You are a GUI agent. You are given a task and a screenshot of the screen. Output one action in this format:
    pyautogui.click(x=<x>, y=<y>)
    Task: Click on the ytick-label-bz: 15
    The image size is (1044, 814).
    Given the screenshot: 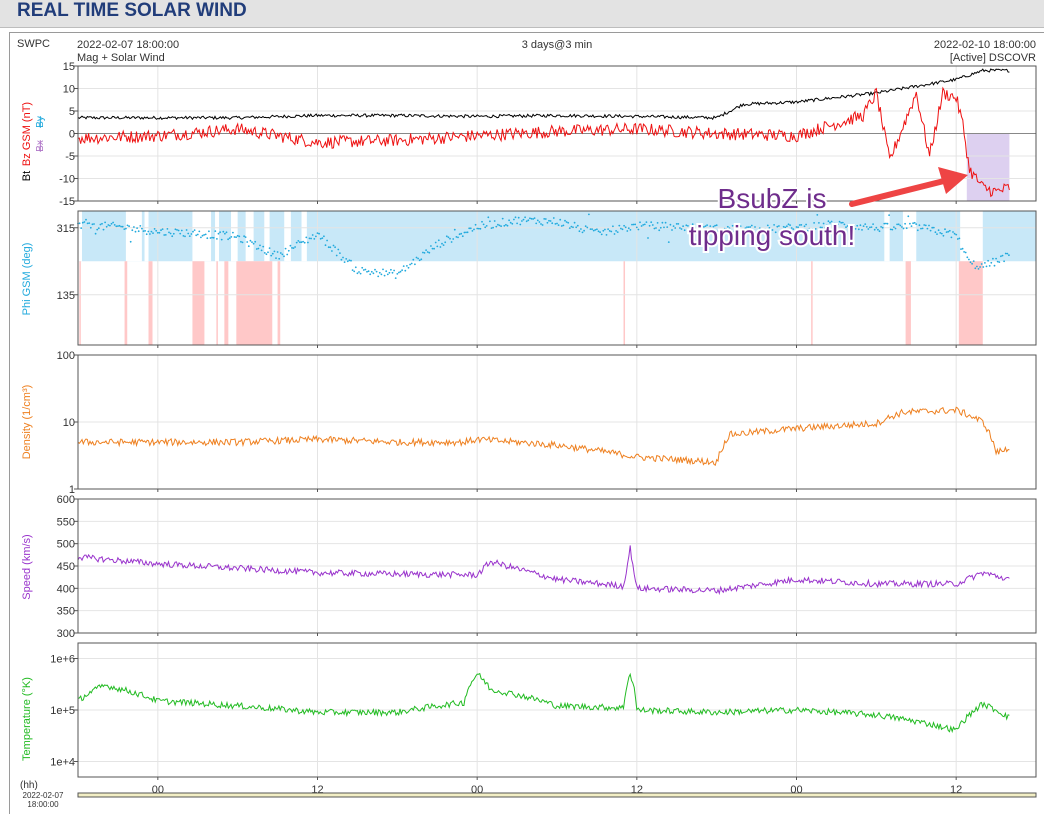 What is the action you would take?
    pyautogui.click(x=69, y=67)
    